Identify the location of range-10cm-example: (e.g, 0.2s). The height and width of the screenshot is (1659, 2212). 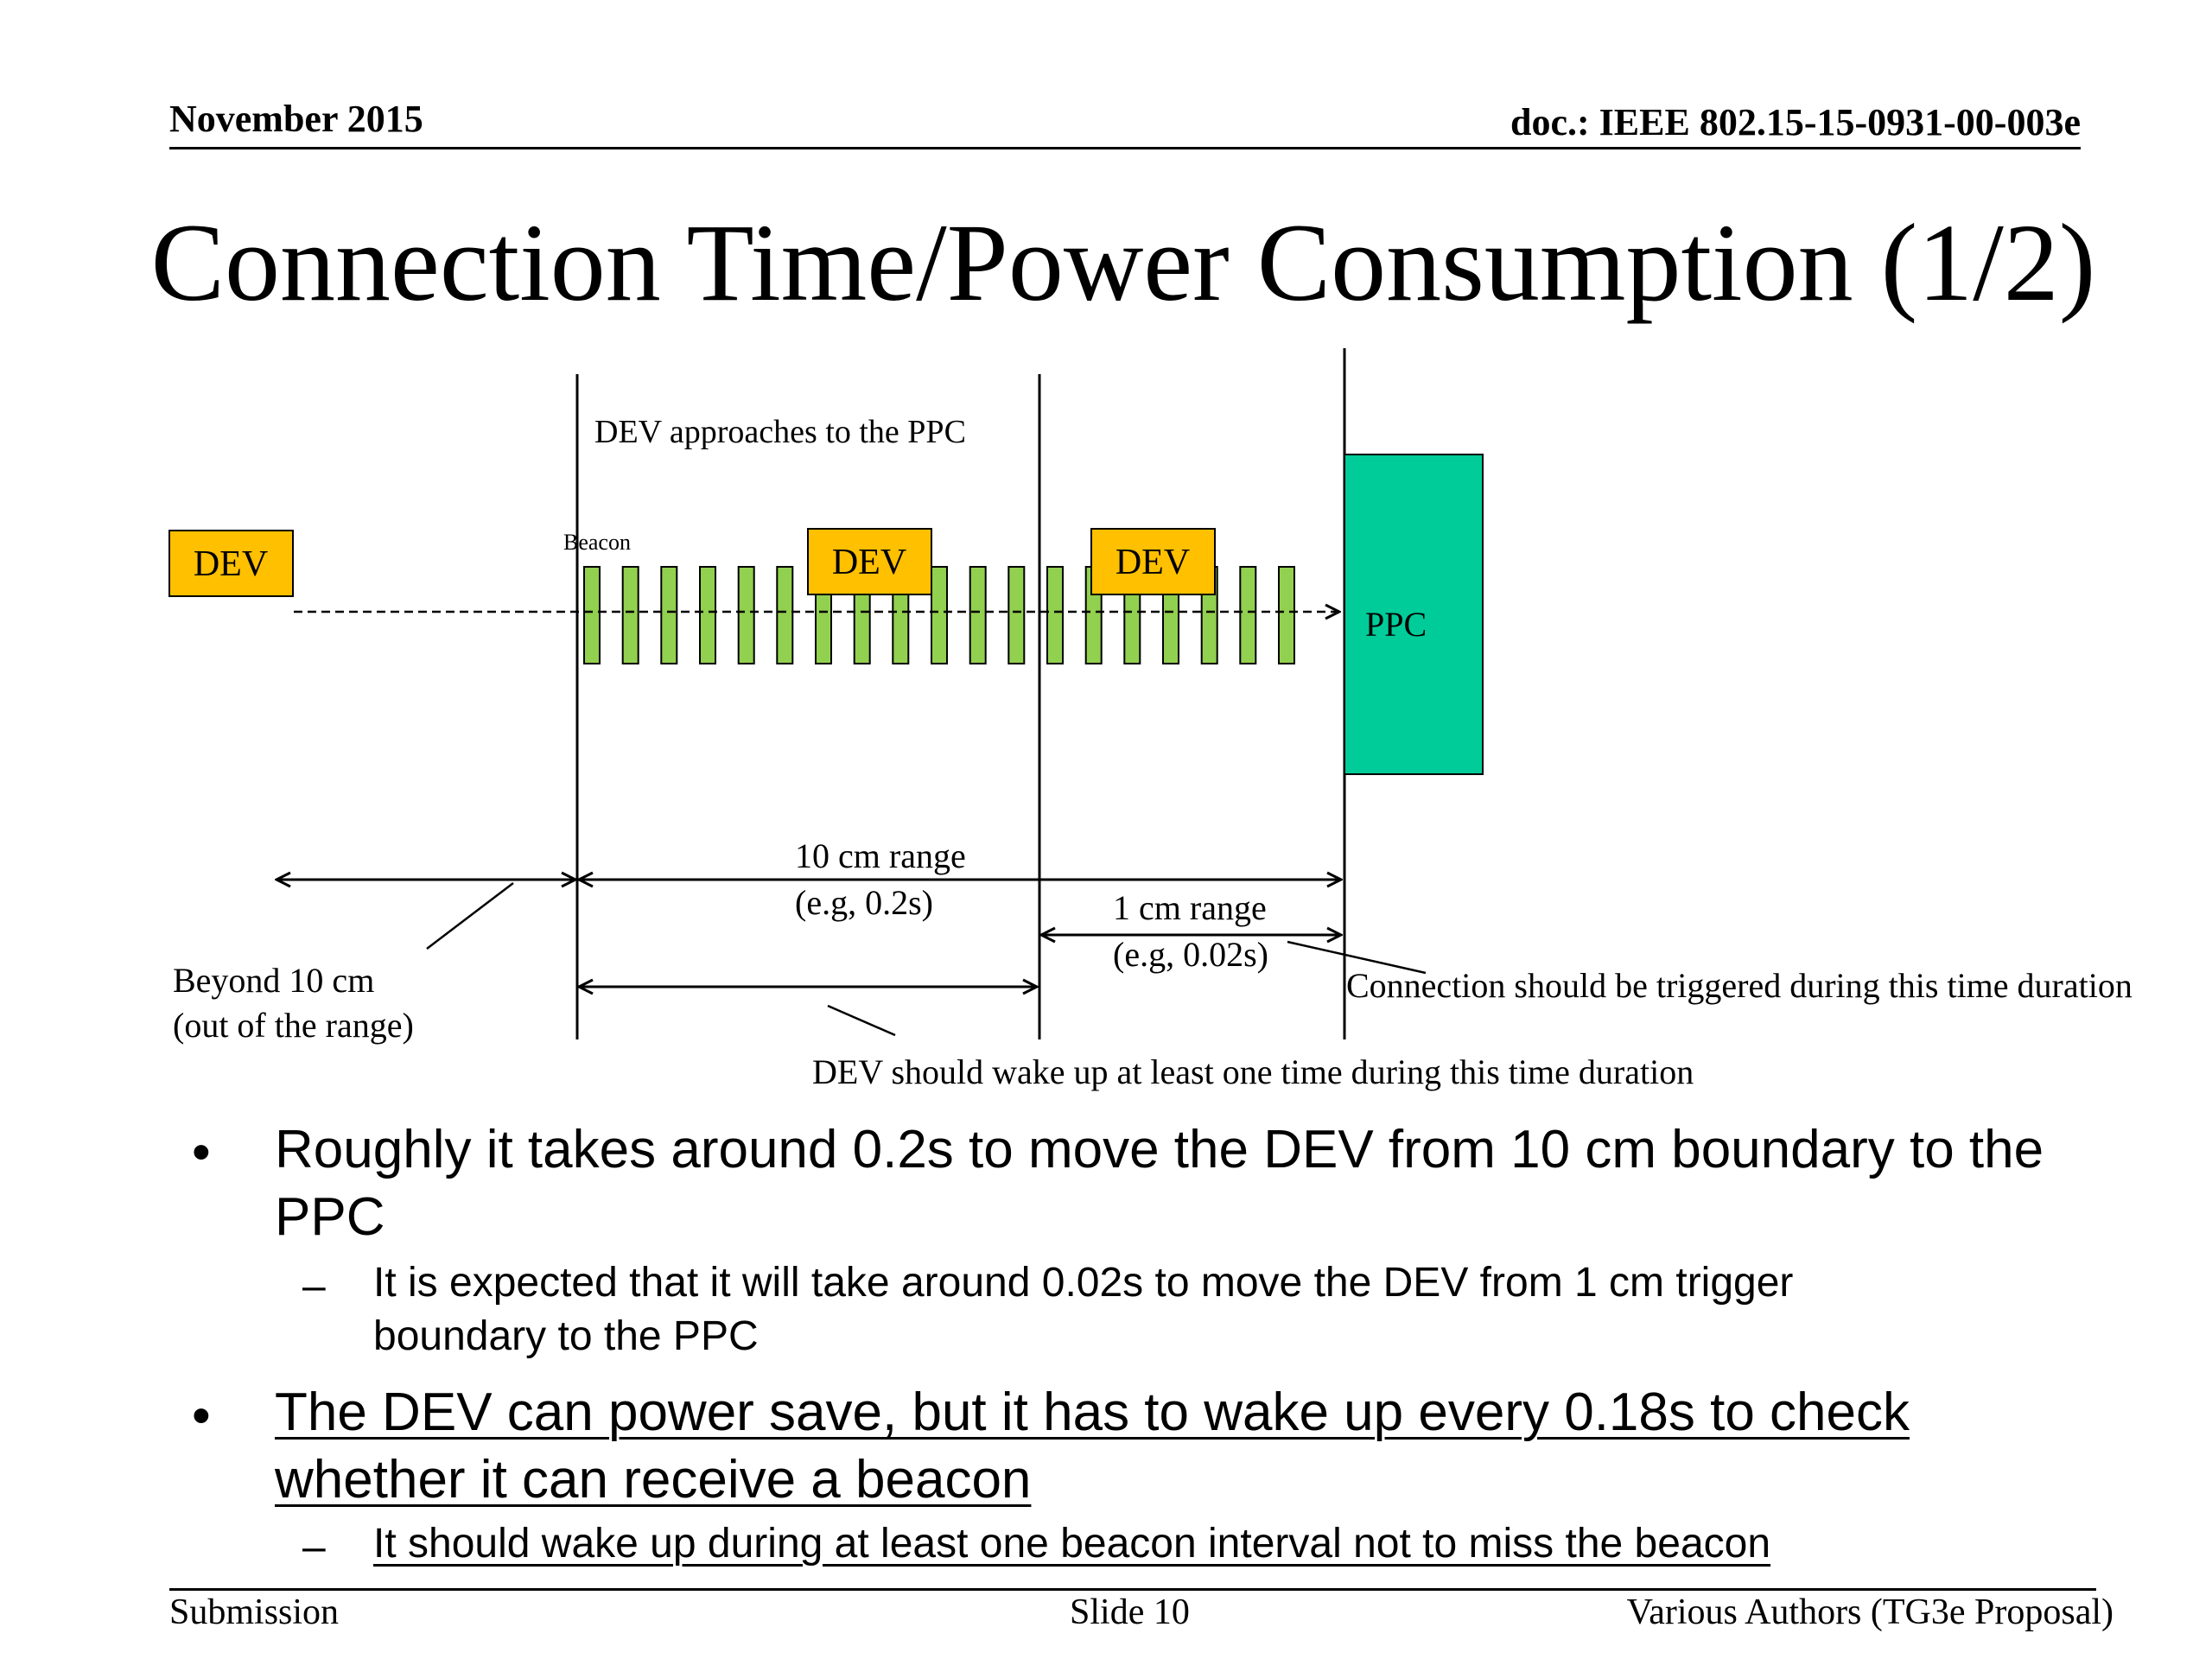
(864, 902).